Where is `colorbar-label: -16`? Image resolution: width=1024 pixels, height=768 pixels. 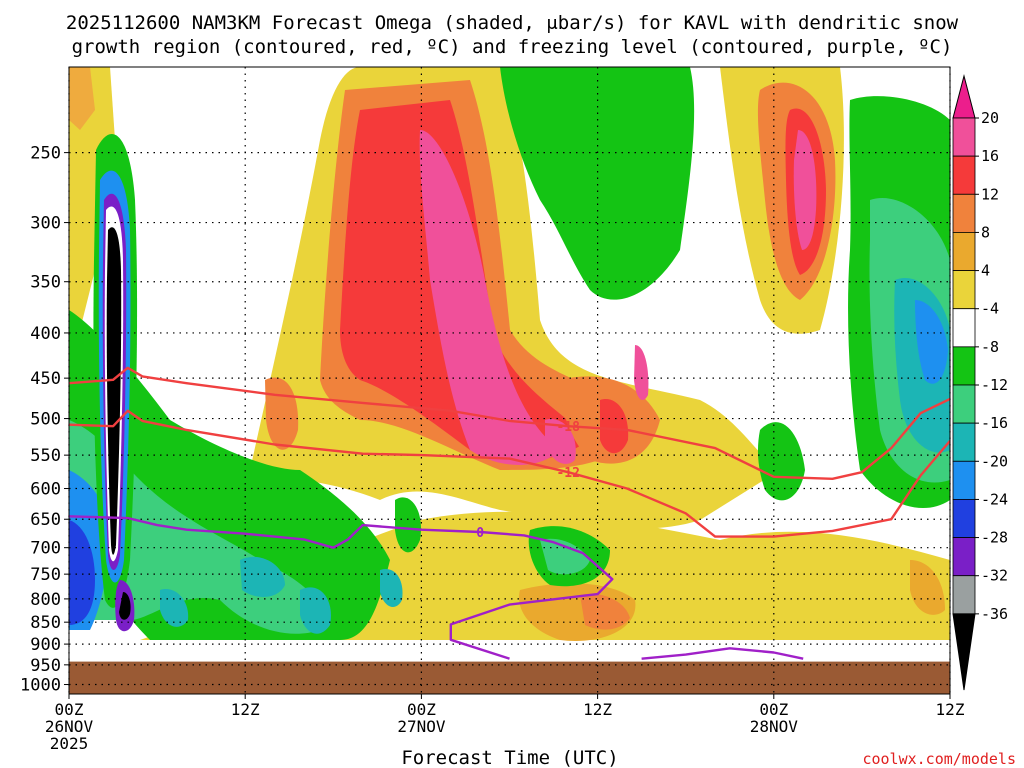
colorbar-label: -16 is located at coordinates (994, 423).